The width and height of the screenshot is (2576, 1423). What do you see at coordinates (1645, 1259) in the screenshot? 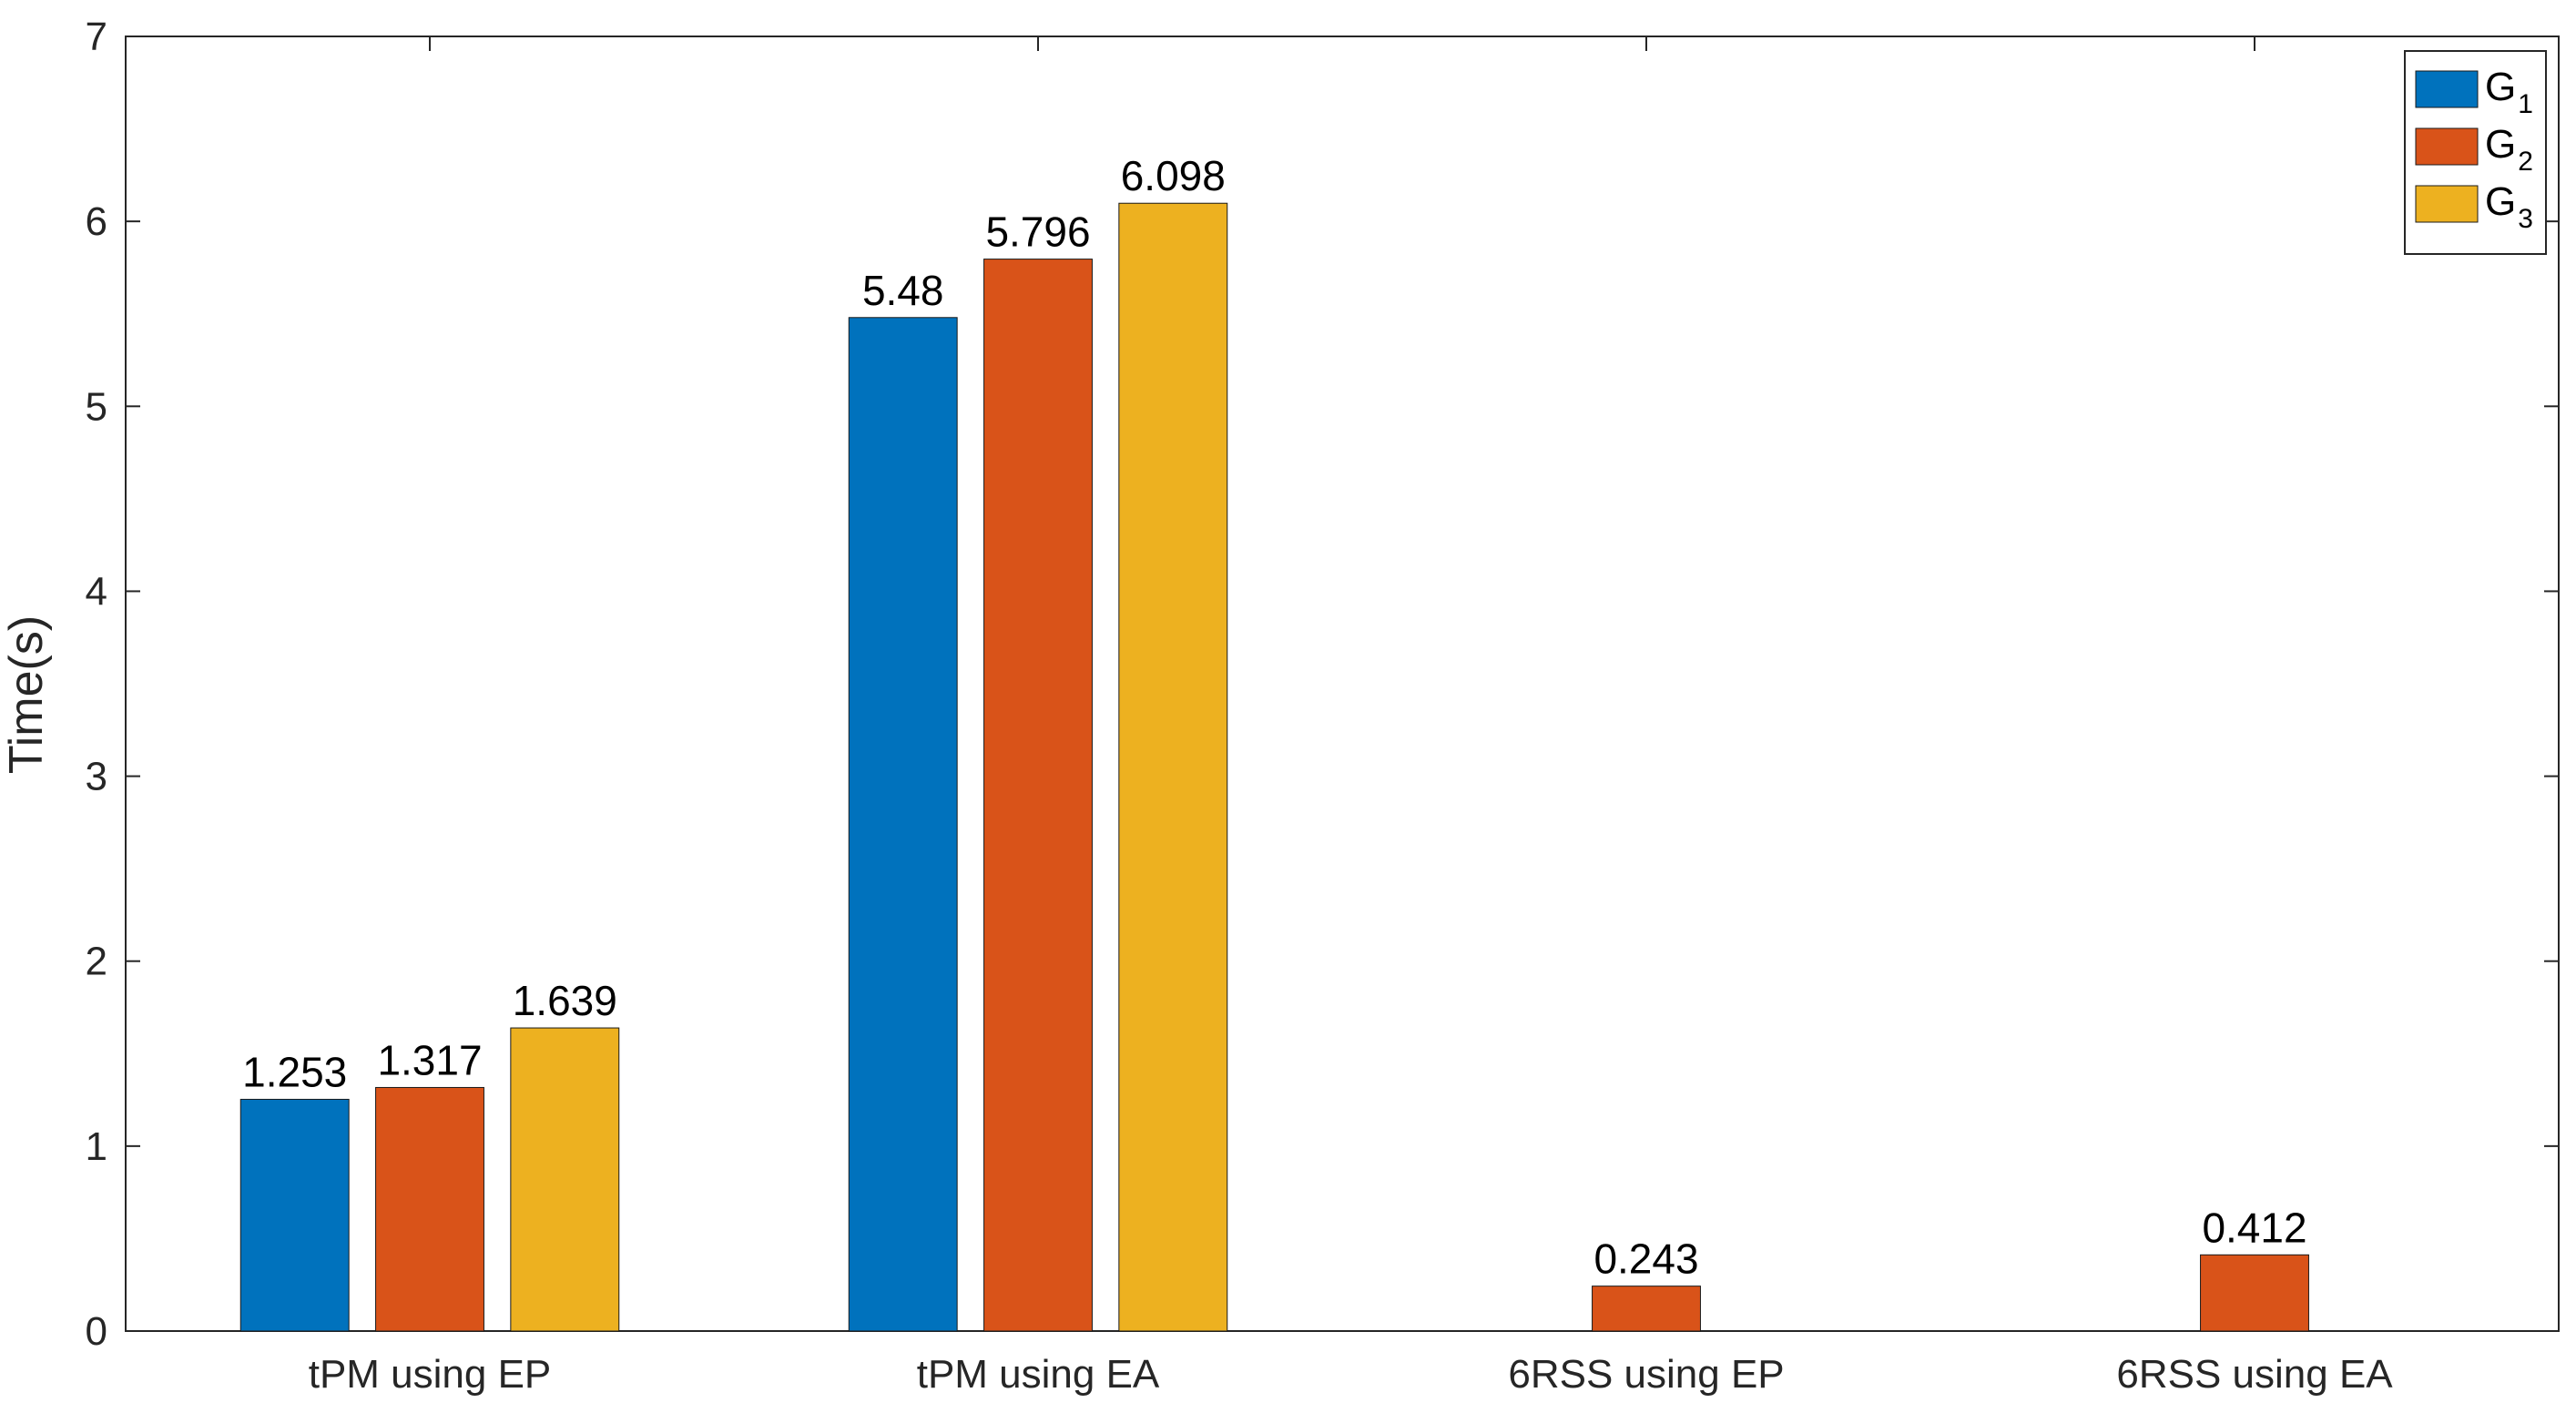
I see `bar-value-label: 0.243` at bounding box center [1645, 1259].